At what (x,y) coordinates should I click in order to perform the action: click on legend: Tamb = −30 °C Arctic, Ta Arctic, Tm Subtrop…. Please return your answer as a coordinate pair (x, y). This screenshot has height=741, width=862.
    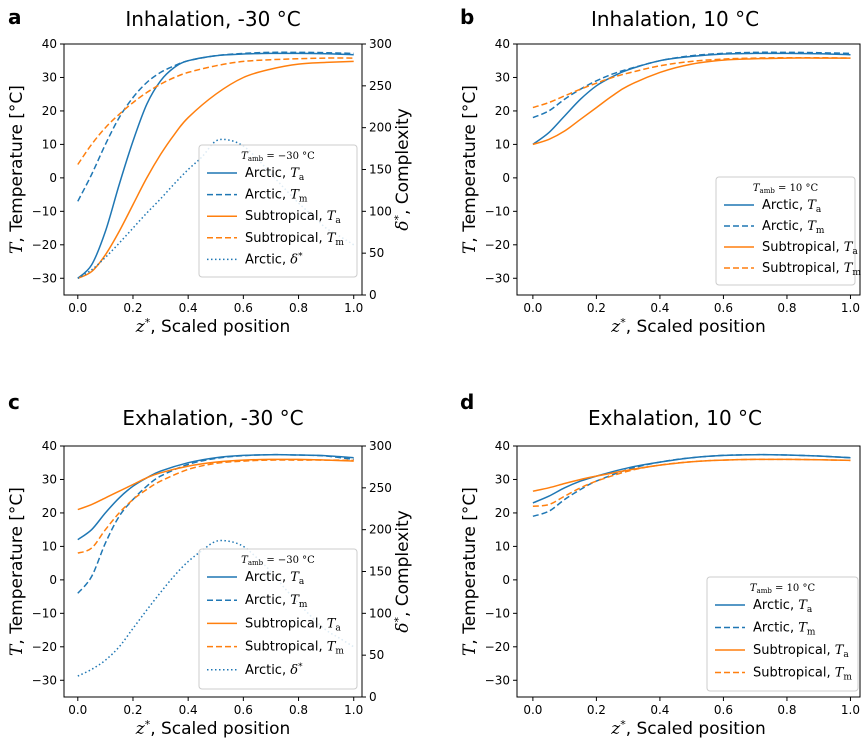
    Looking at the image, I should click on (278, 211).